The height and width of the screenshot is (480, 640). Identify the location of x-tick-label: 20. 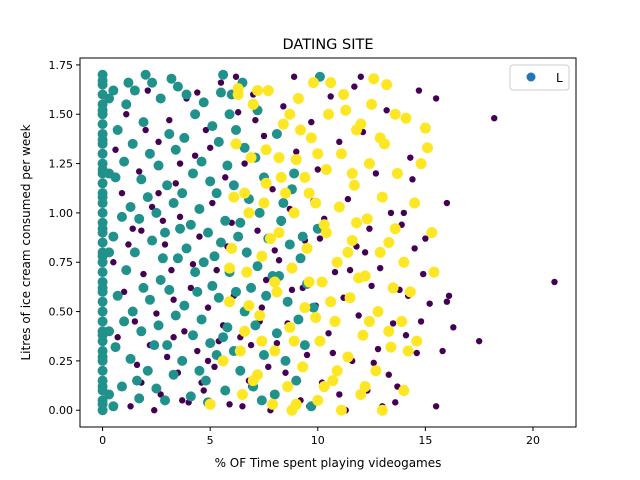
(533, 440).